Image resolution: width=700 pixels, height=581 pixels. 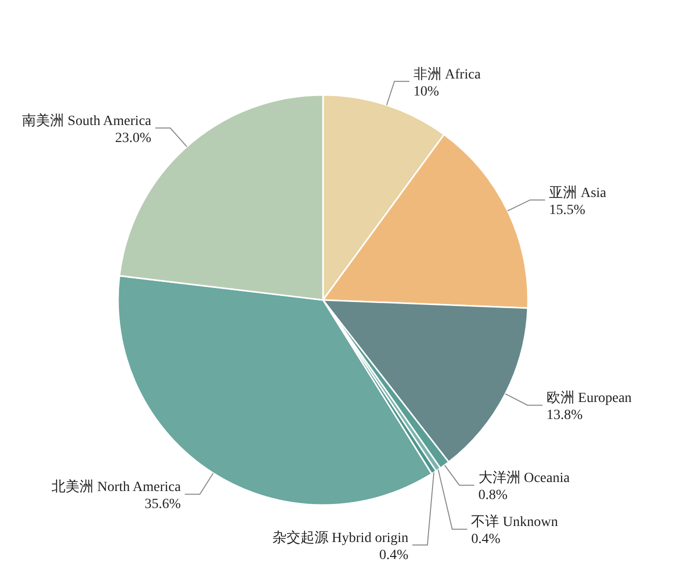 I want to click on slice-label: 杂交起源 Hybrid origin, so click(x=340, y=538).